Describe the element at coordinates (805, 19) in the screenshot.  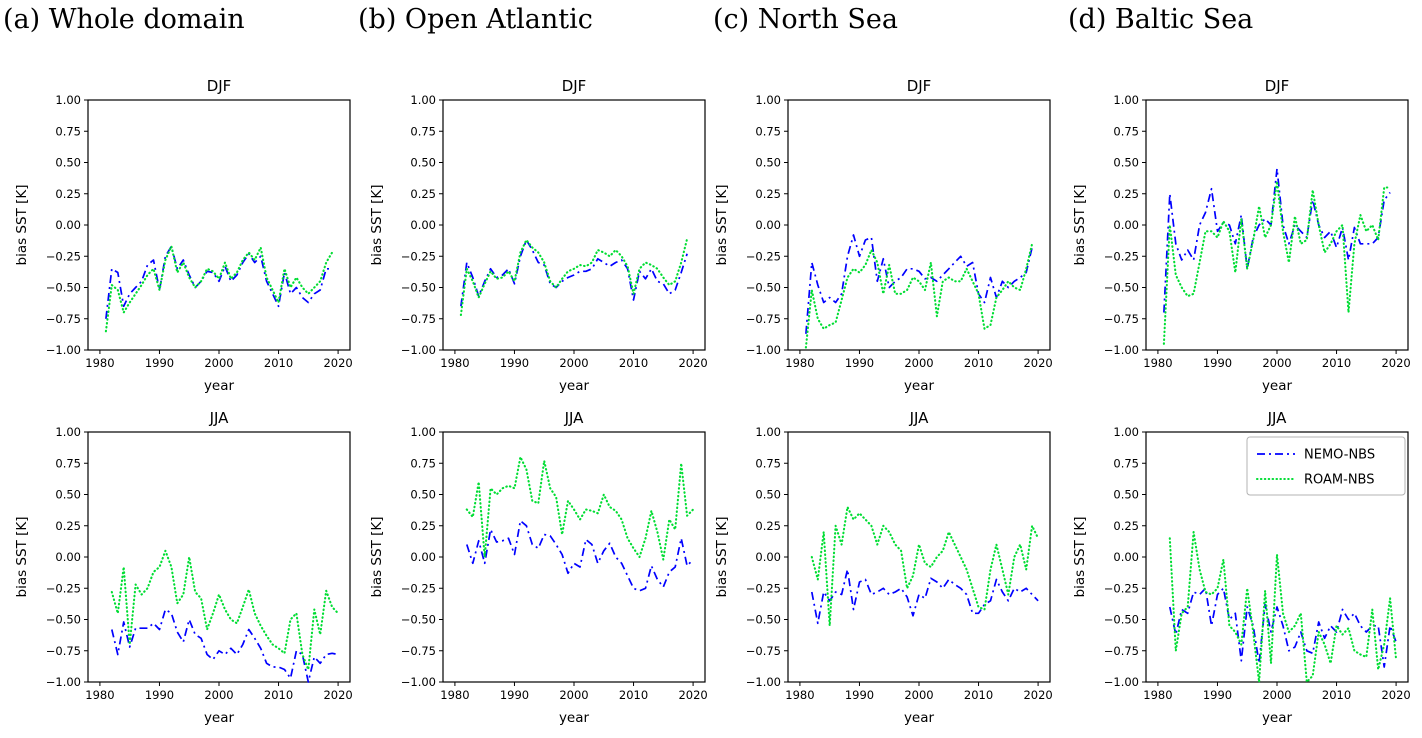
I see `panel-title-c: (c) North Sea` at that location.